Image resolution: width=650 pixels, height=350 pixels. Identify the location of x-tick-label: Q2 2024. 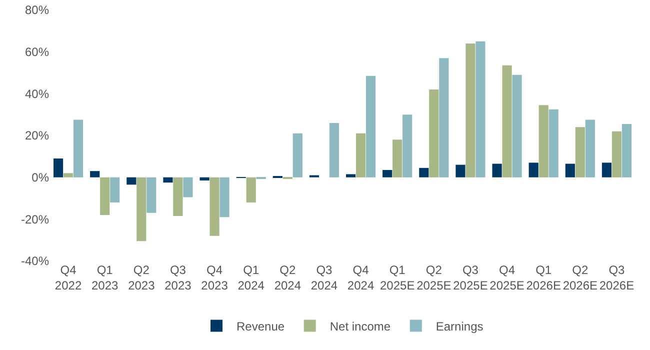
(288, 278).